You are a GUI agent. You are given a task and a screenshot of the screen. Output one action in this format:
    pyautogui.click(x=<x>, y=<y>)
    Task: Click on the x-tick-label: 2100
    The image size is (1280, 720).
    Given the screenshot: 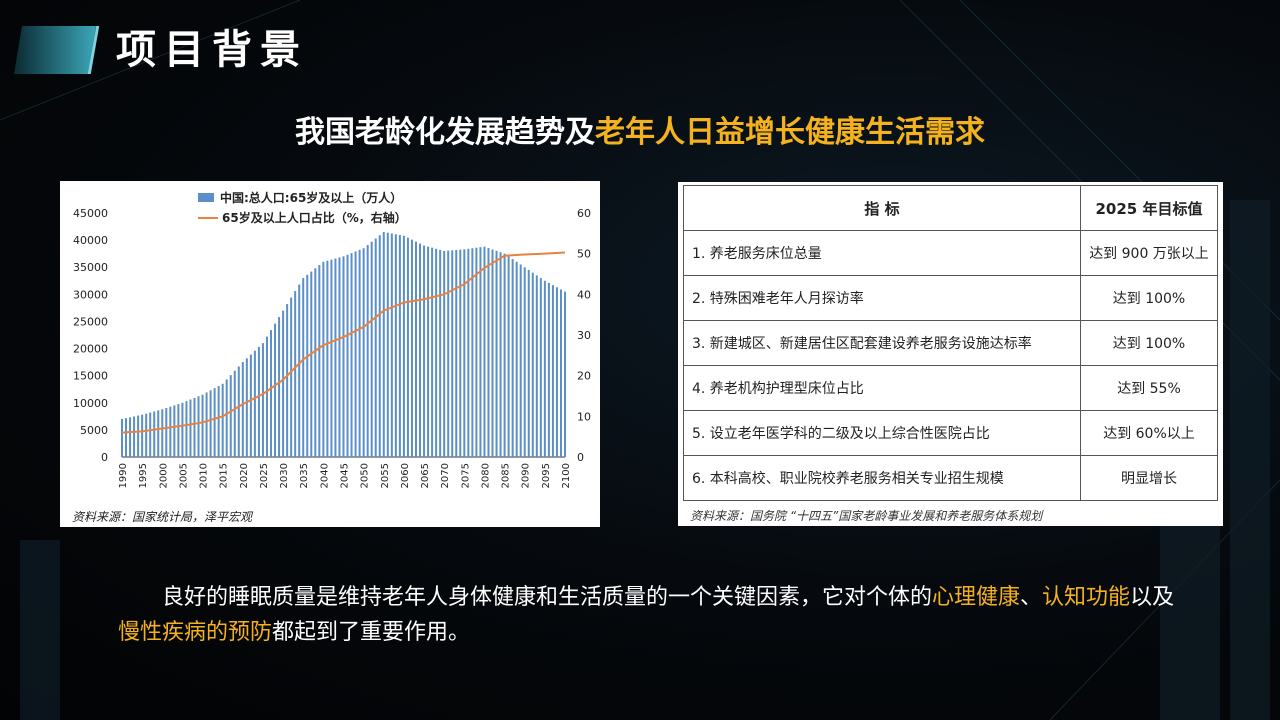 What is the action you would take?
    pyautogui.click(x=566, y=475)
    